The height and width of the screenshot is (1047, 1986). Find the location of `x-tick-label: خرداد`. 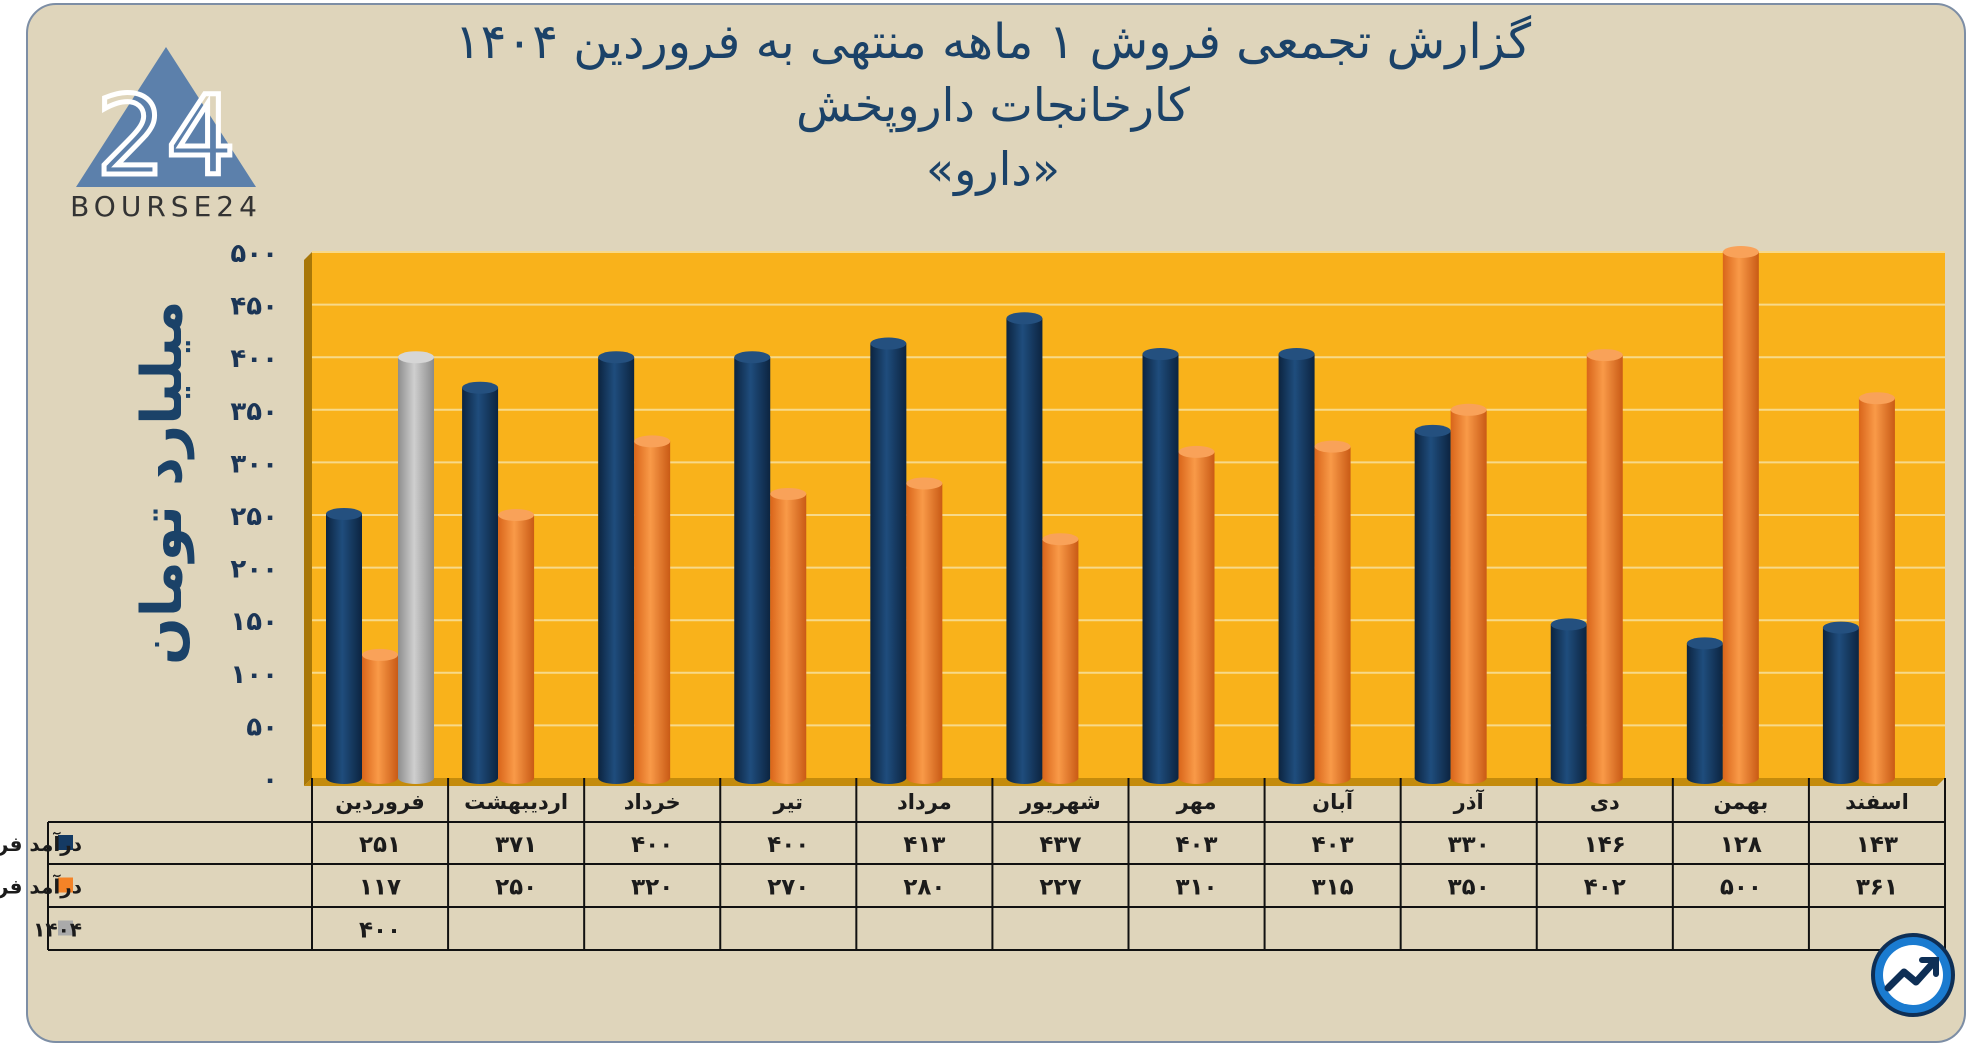

x-tick-label: خرداد is located at coordinates (652, 802).